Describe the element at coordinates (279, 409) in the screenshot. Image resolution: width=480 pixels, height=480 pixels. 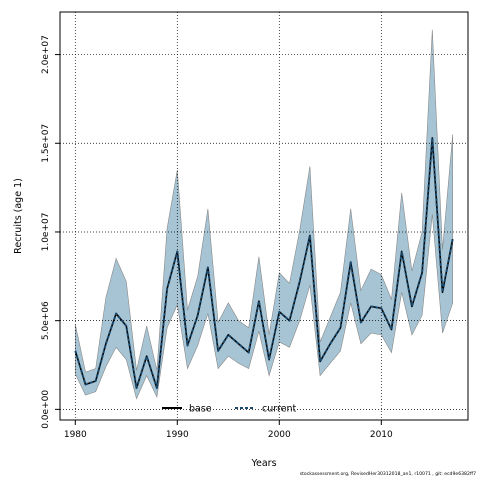
I see `legend-label-current: current` at that location.